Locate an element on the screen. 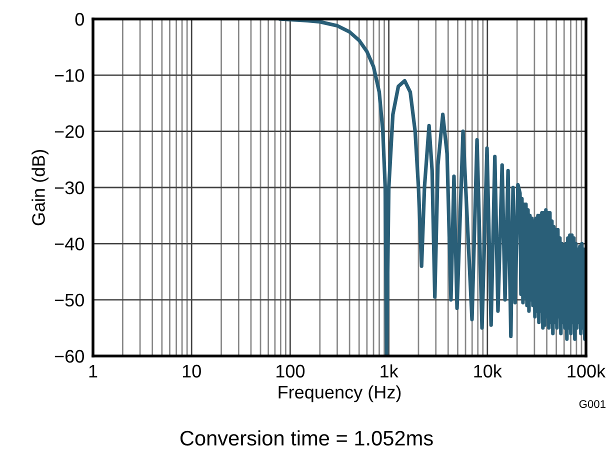  x-tick-label: 100 is located at coordinates (290, 371).